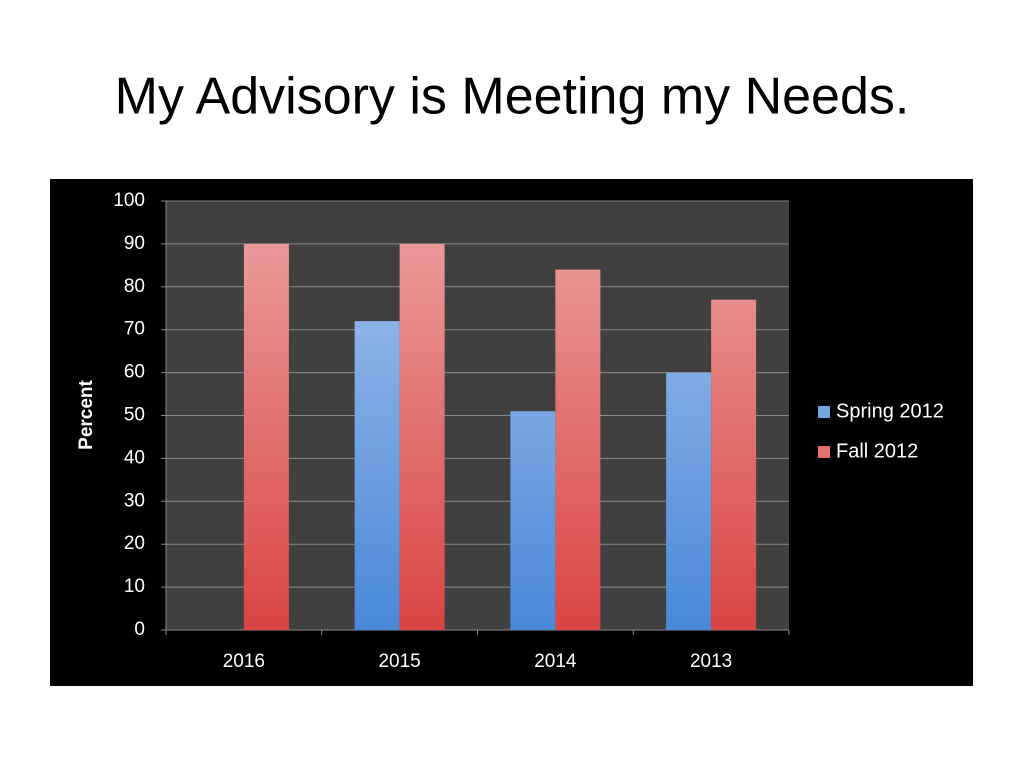 Image resolution: width=1024 pixels, height=773 pixels. I want to click on y-tick-label: 80, so click(134, 286).